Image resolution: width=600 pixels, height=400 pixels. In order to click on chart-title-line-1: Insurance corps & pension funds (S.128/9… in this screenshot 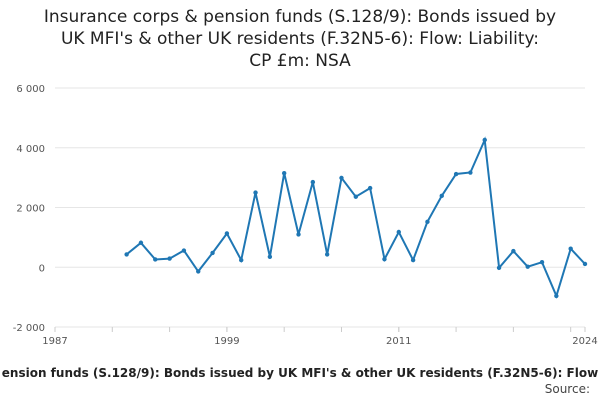, I will do `click(300, 17)`.